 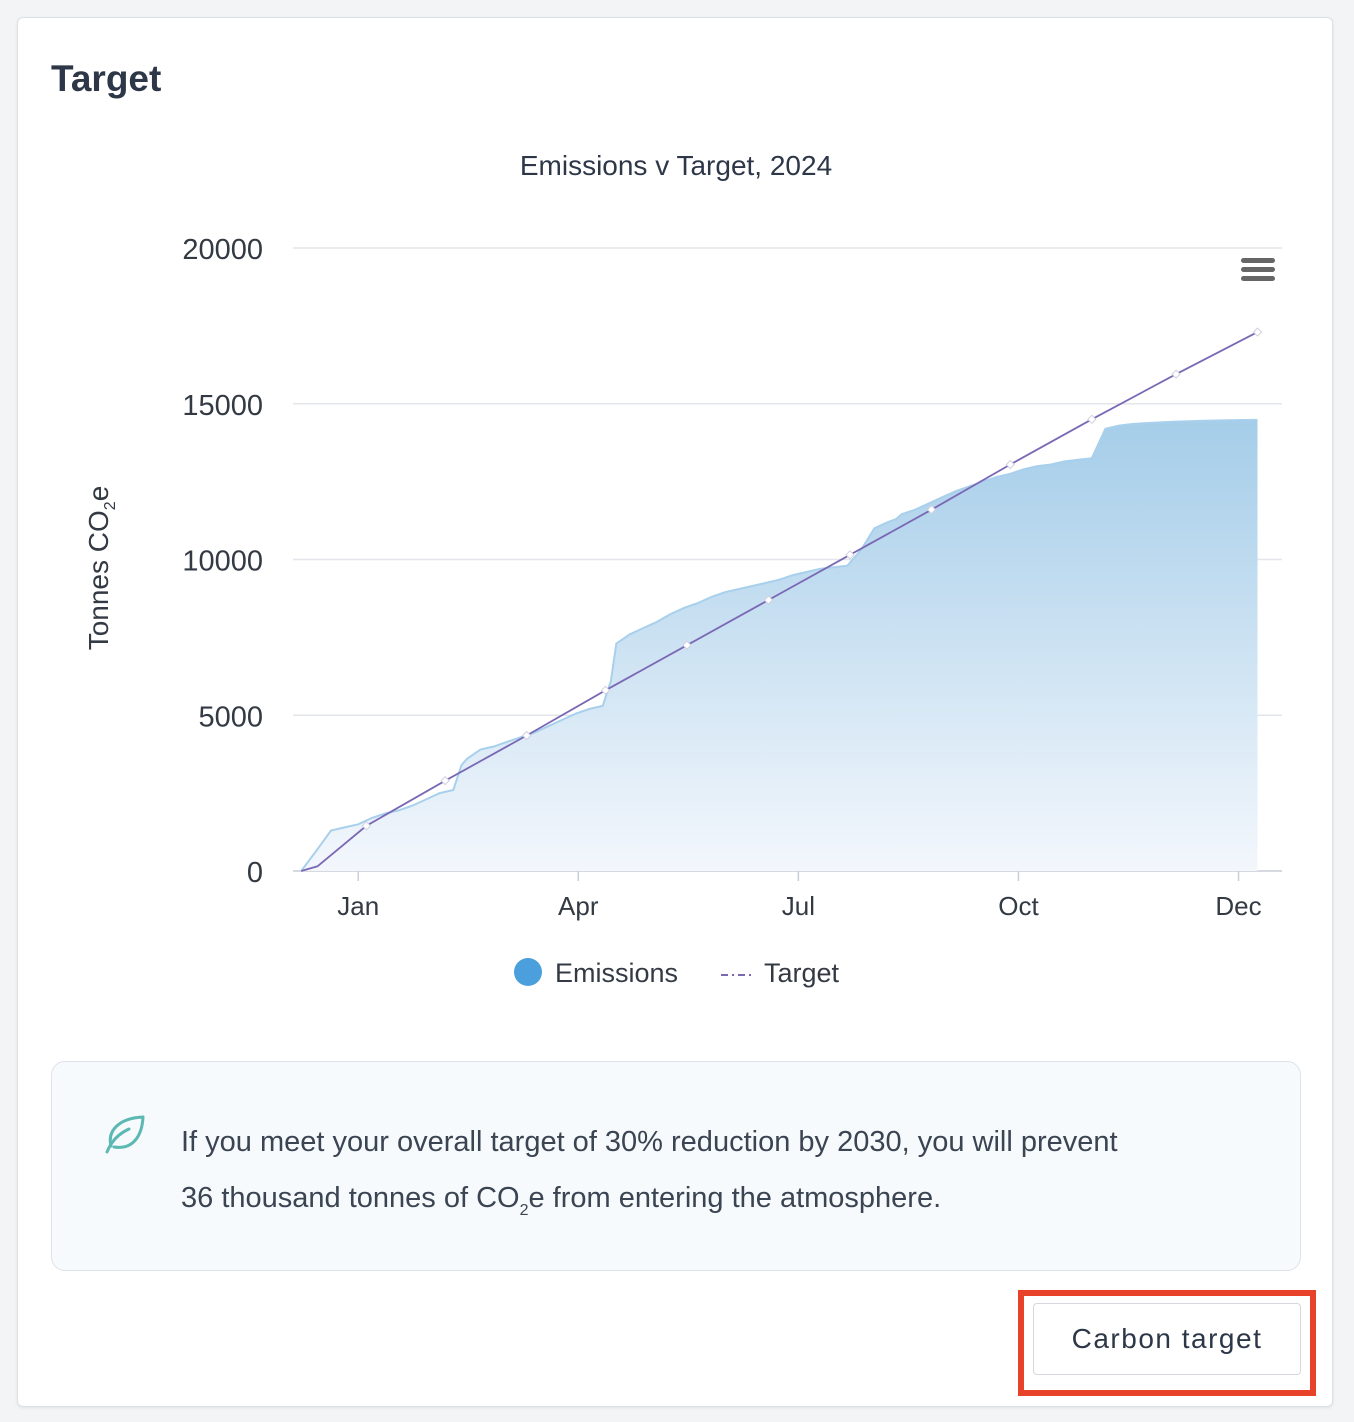 What do you see at coordinates (578, 906) in the screenshot?
I see `x-tick-label: Apr` at bounding box center [578, 906].